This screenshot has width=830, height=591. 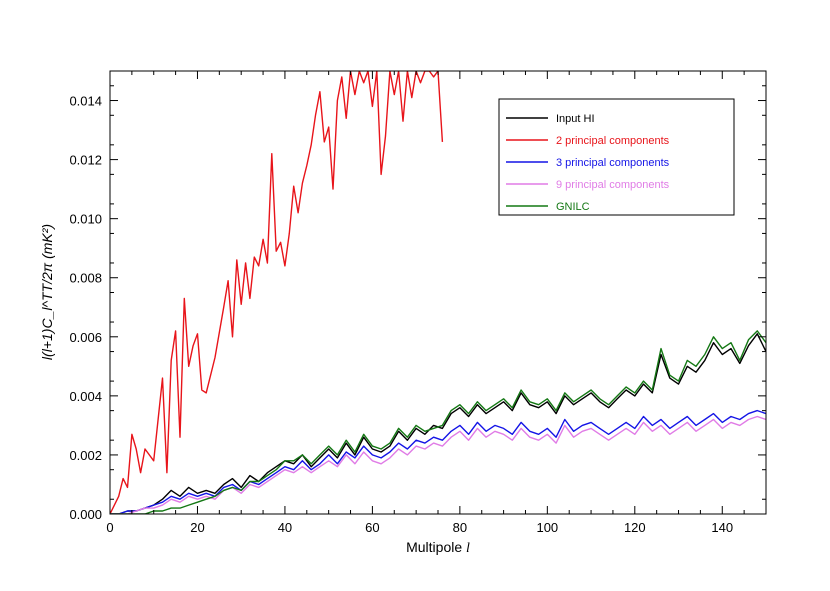 What do you see at coordinates (285, 527) in the screenshot?
I see `x-tick-label: 40` at bounding box center [285, 527].